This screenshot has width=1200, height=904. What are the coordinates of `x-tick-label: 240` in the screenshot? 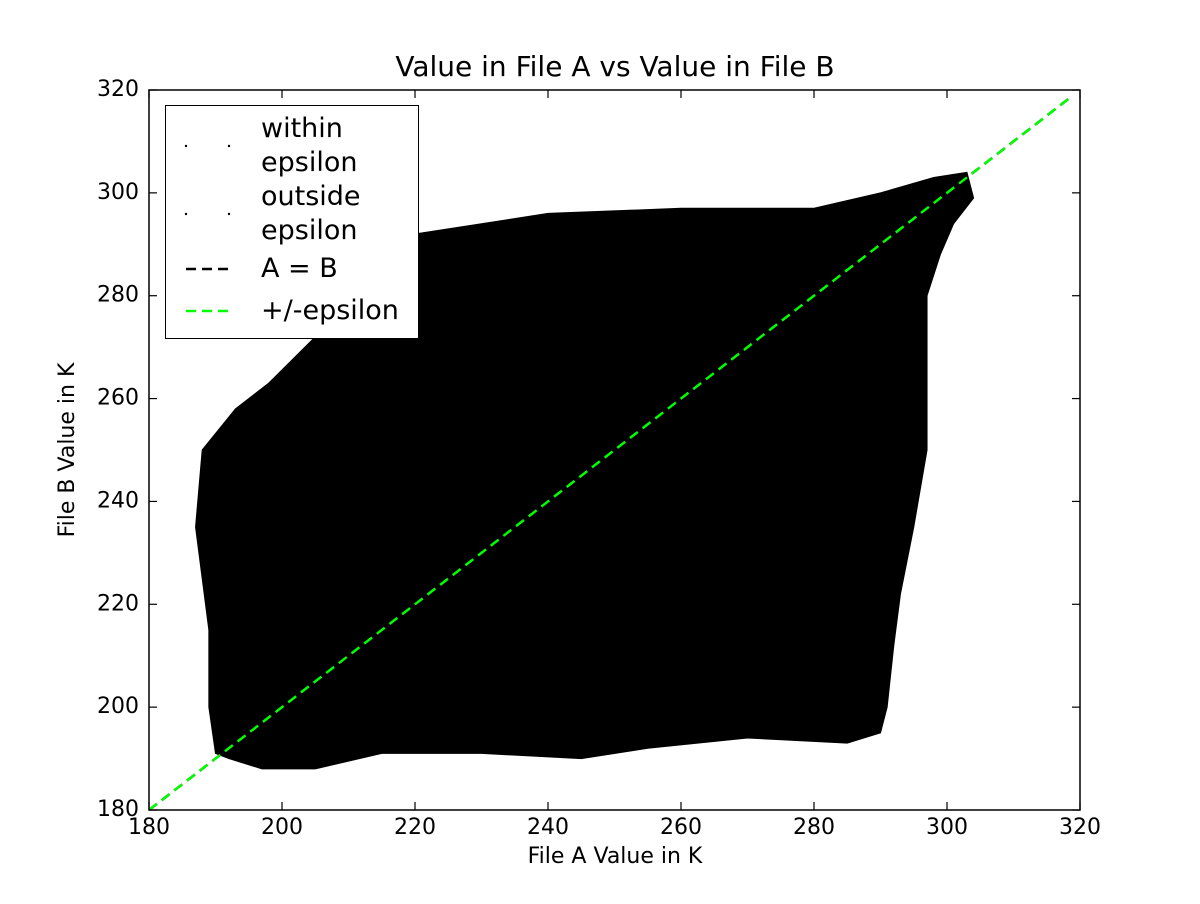 It's located at (548, 827).